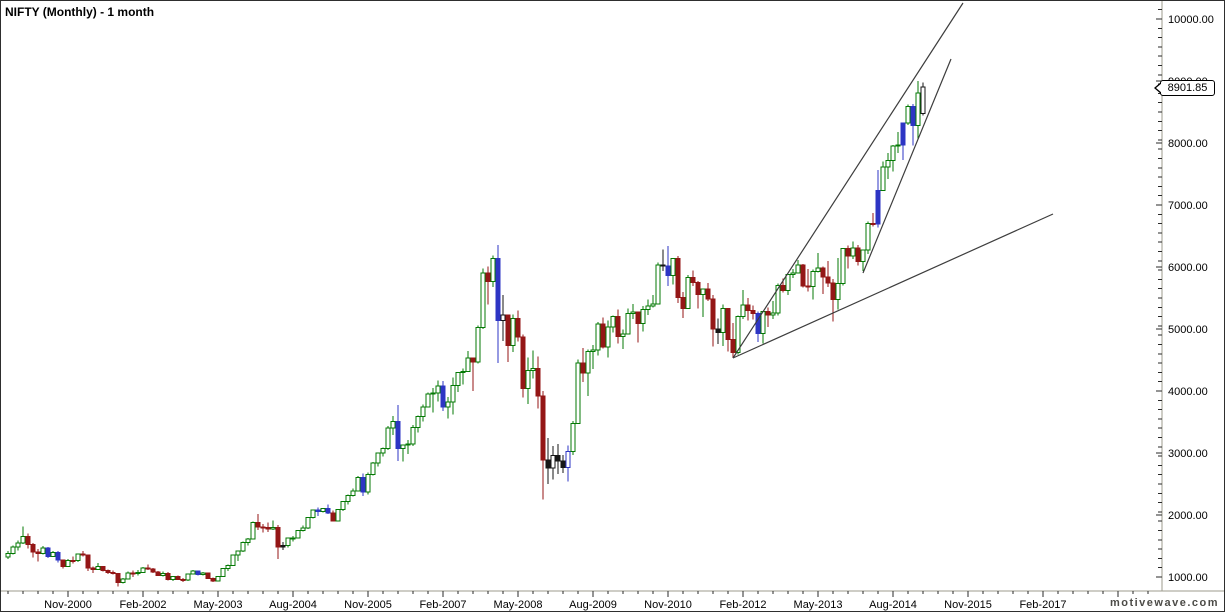  I want to click on chart-title: NIFTY (Monthly) - 1 month, so click(80, 12).